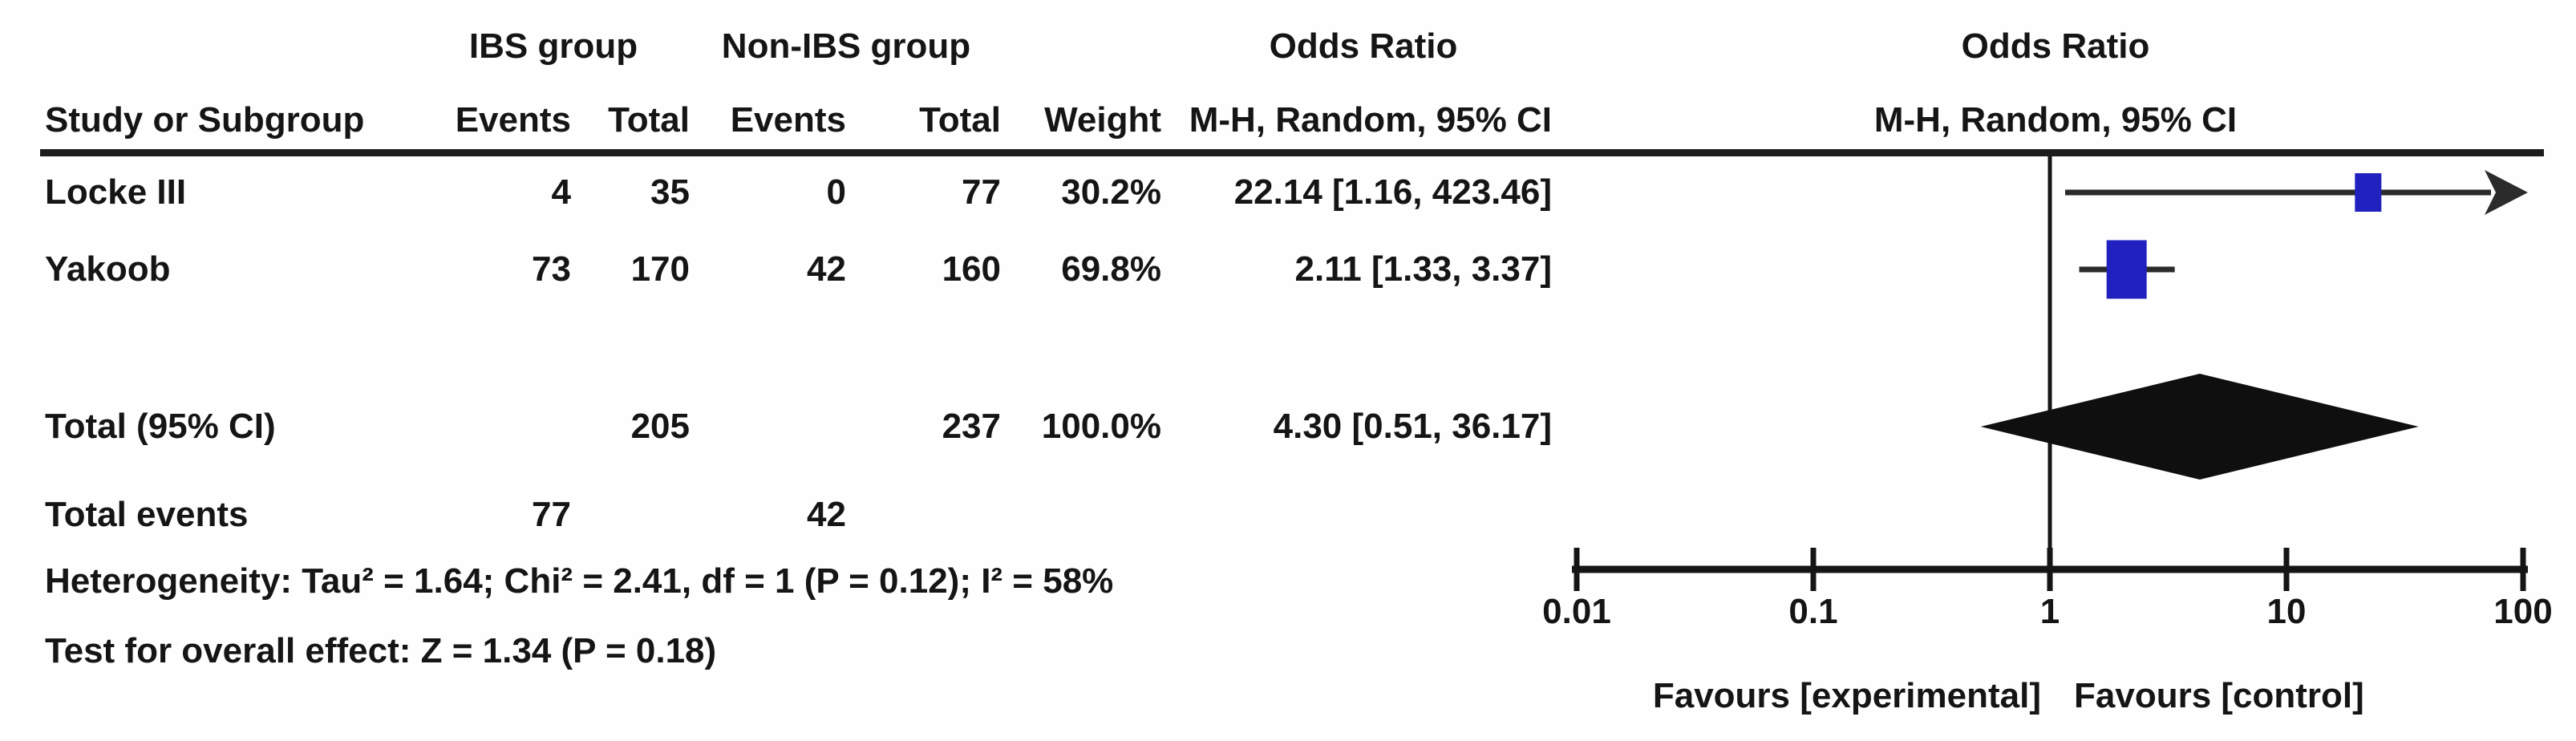 Image resolution: width=2576 pixels, height=741 pixels. I want to click on events-ibs-value: 4, so click(561, 192).